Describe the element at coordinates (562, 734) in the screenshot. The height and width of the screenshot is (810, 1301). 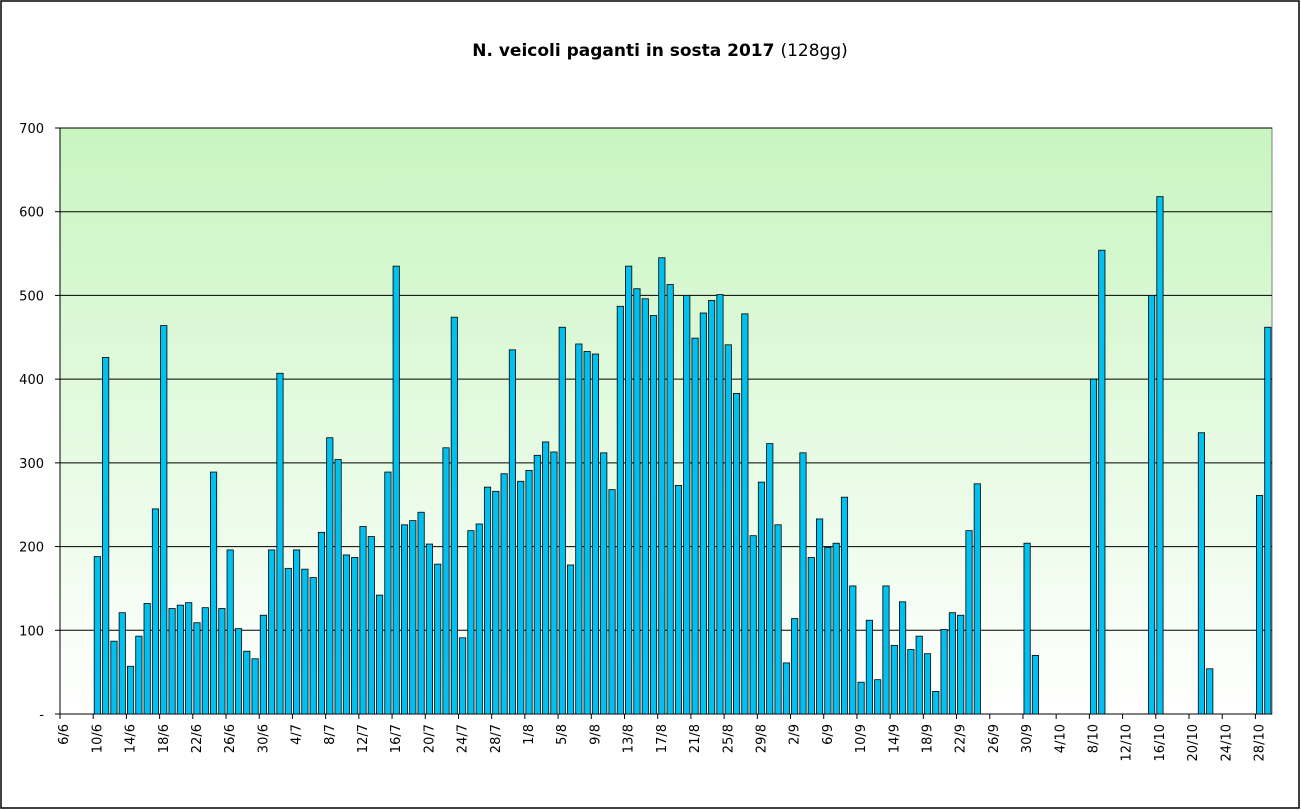
I see `x-tick-label: 5/8` at that location.